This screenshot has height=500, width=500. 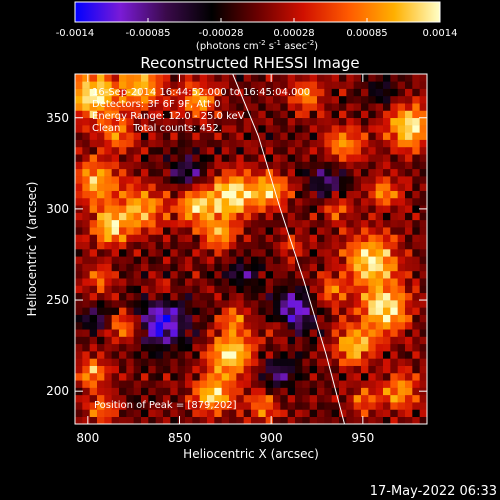 What do you see at coordinates (57, 209) in the screenshot?
I see `y-tick-label: 300` at bounding box center [57, 209].